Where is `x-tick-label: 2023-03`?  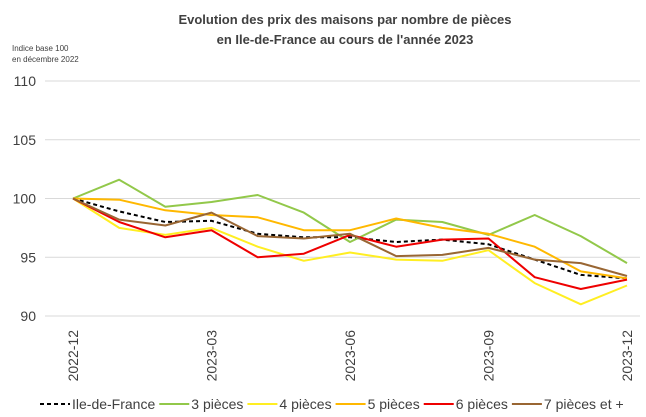 x-tick-label: 2023-03 is located at coordinates (212, 356).